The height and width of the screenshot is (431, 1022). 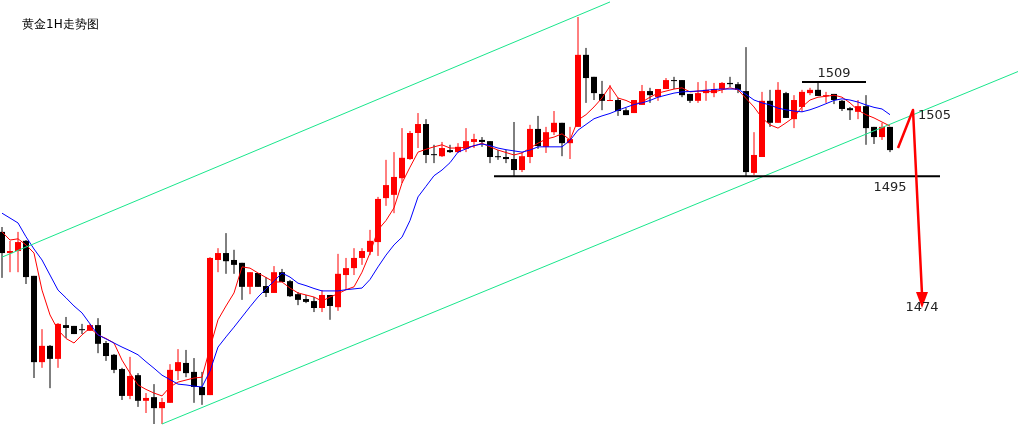 I want to click on annotation: 1509, so click(x=834, y=72).